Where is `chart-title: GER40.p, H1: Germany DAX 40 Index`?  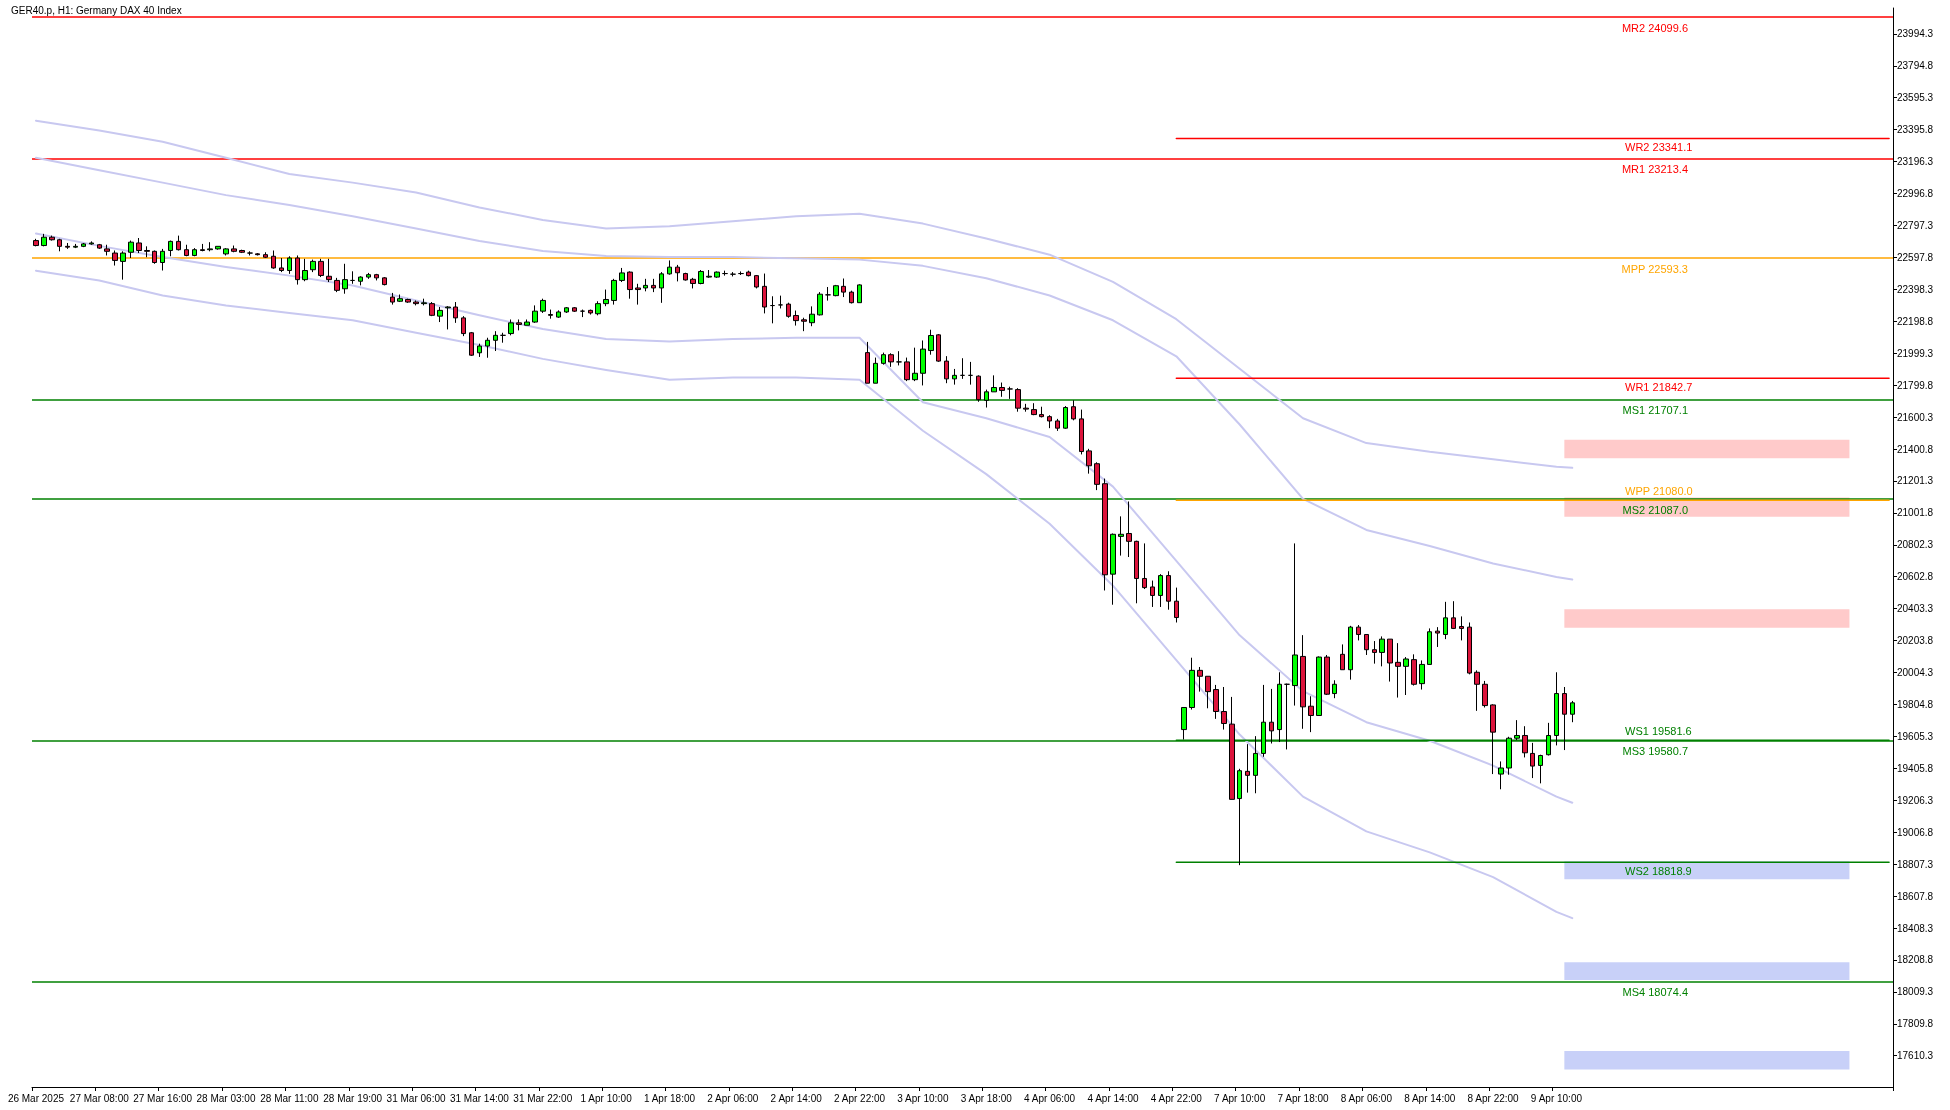
chart-title: GER40.p, H1: Germany DAX 40 Index is located at coordinates (96, 10).